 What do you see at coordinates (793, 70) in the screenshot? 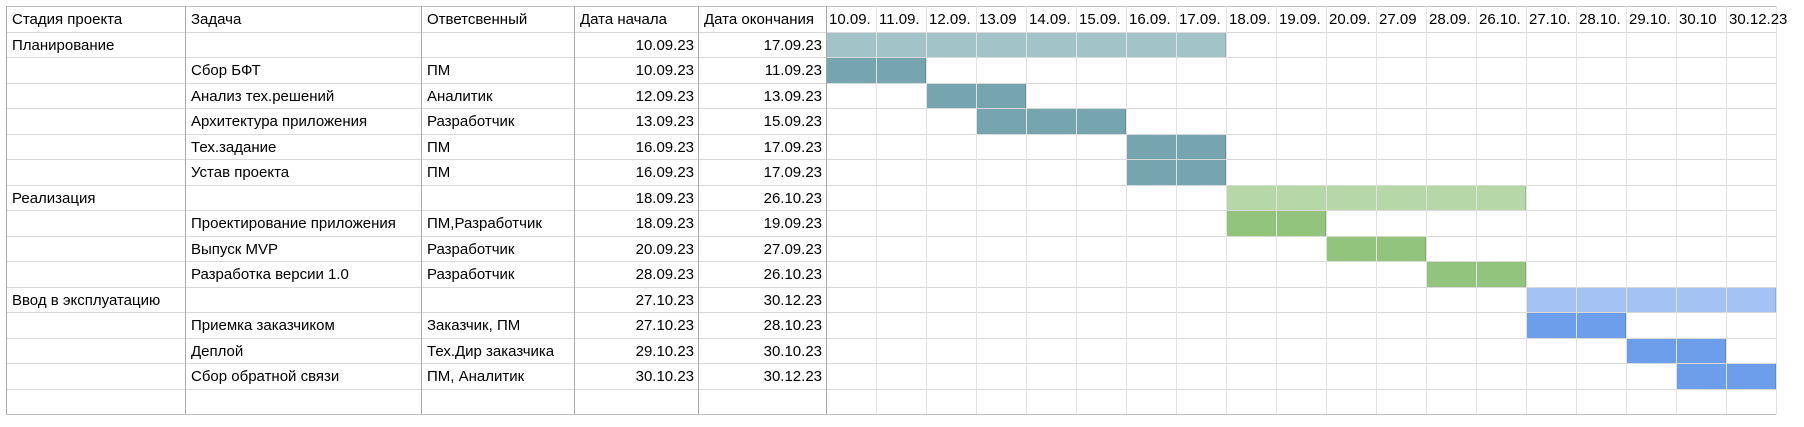
I see `end-date-cell: 11.09.23` at bounding box center [793, 70].